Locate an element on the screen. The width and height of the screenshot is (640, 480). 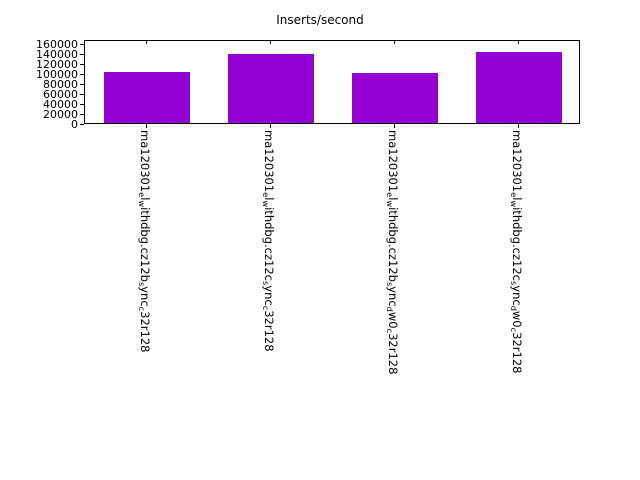
x-axis-tick-label: ma120301elwithdbg.cz12bsyncdw0c32r128 is located at coordinates (392, 252).